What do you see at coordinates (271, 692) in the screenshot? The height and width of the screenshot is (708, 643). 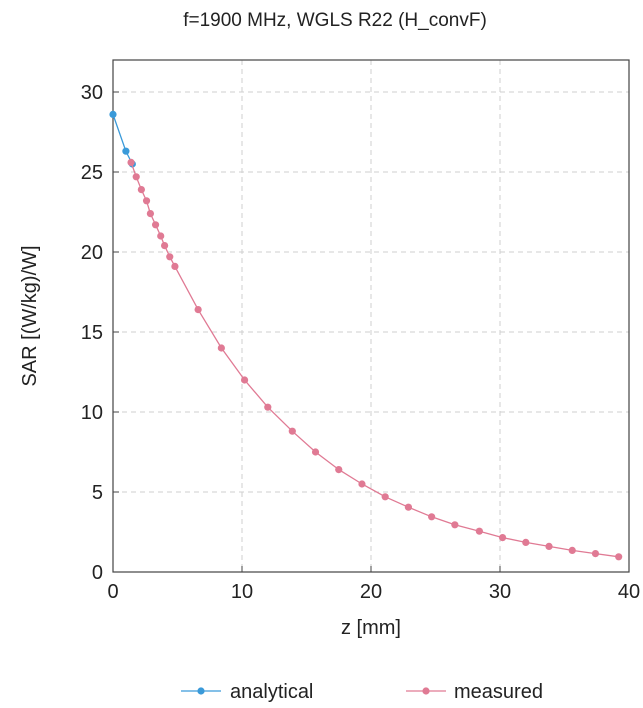 I see `legend-label-analytical: analytical` at bounding box center [271, 692].